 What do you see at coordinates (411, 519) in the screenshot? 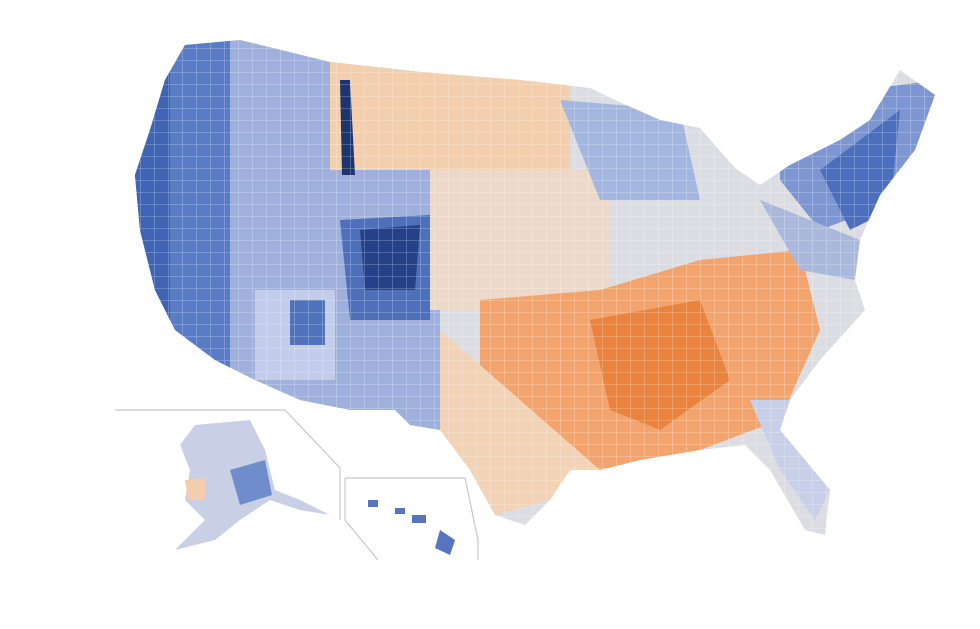
I see `hawaii-inset` at bounding box center [411, 519].